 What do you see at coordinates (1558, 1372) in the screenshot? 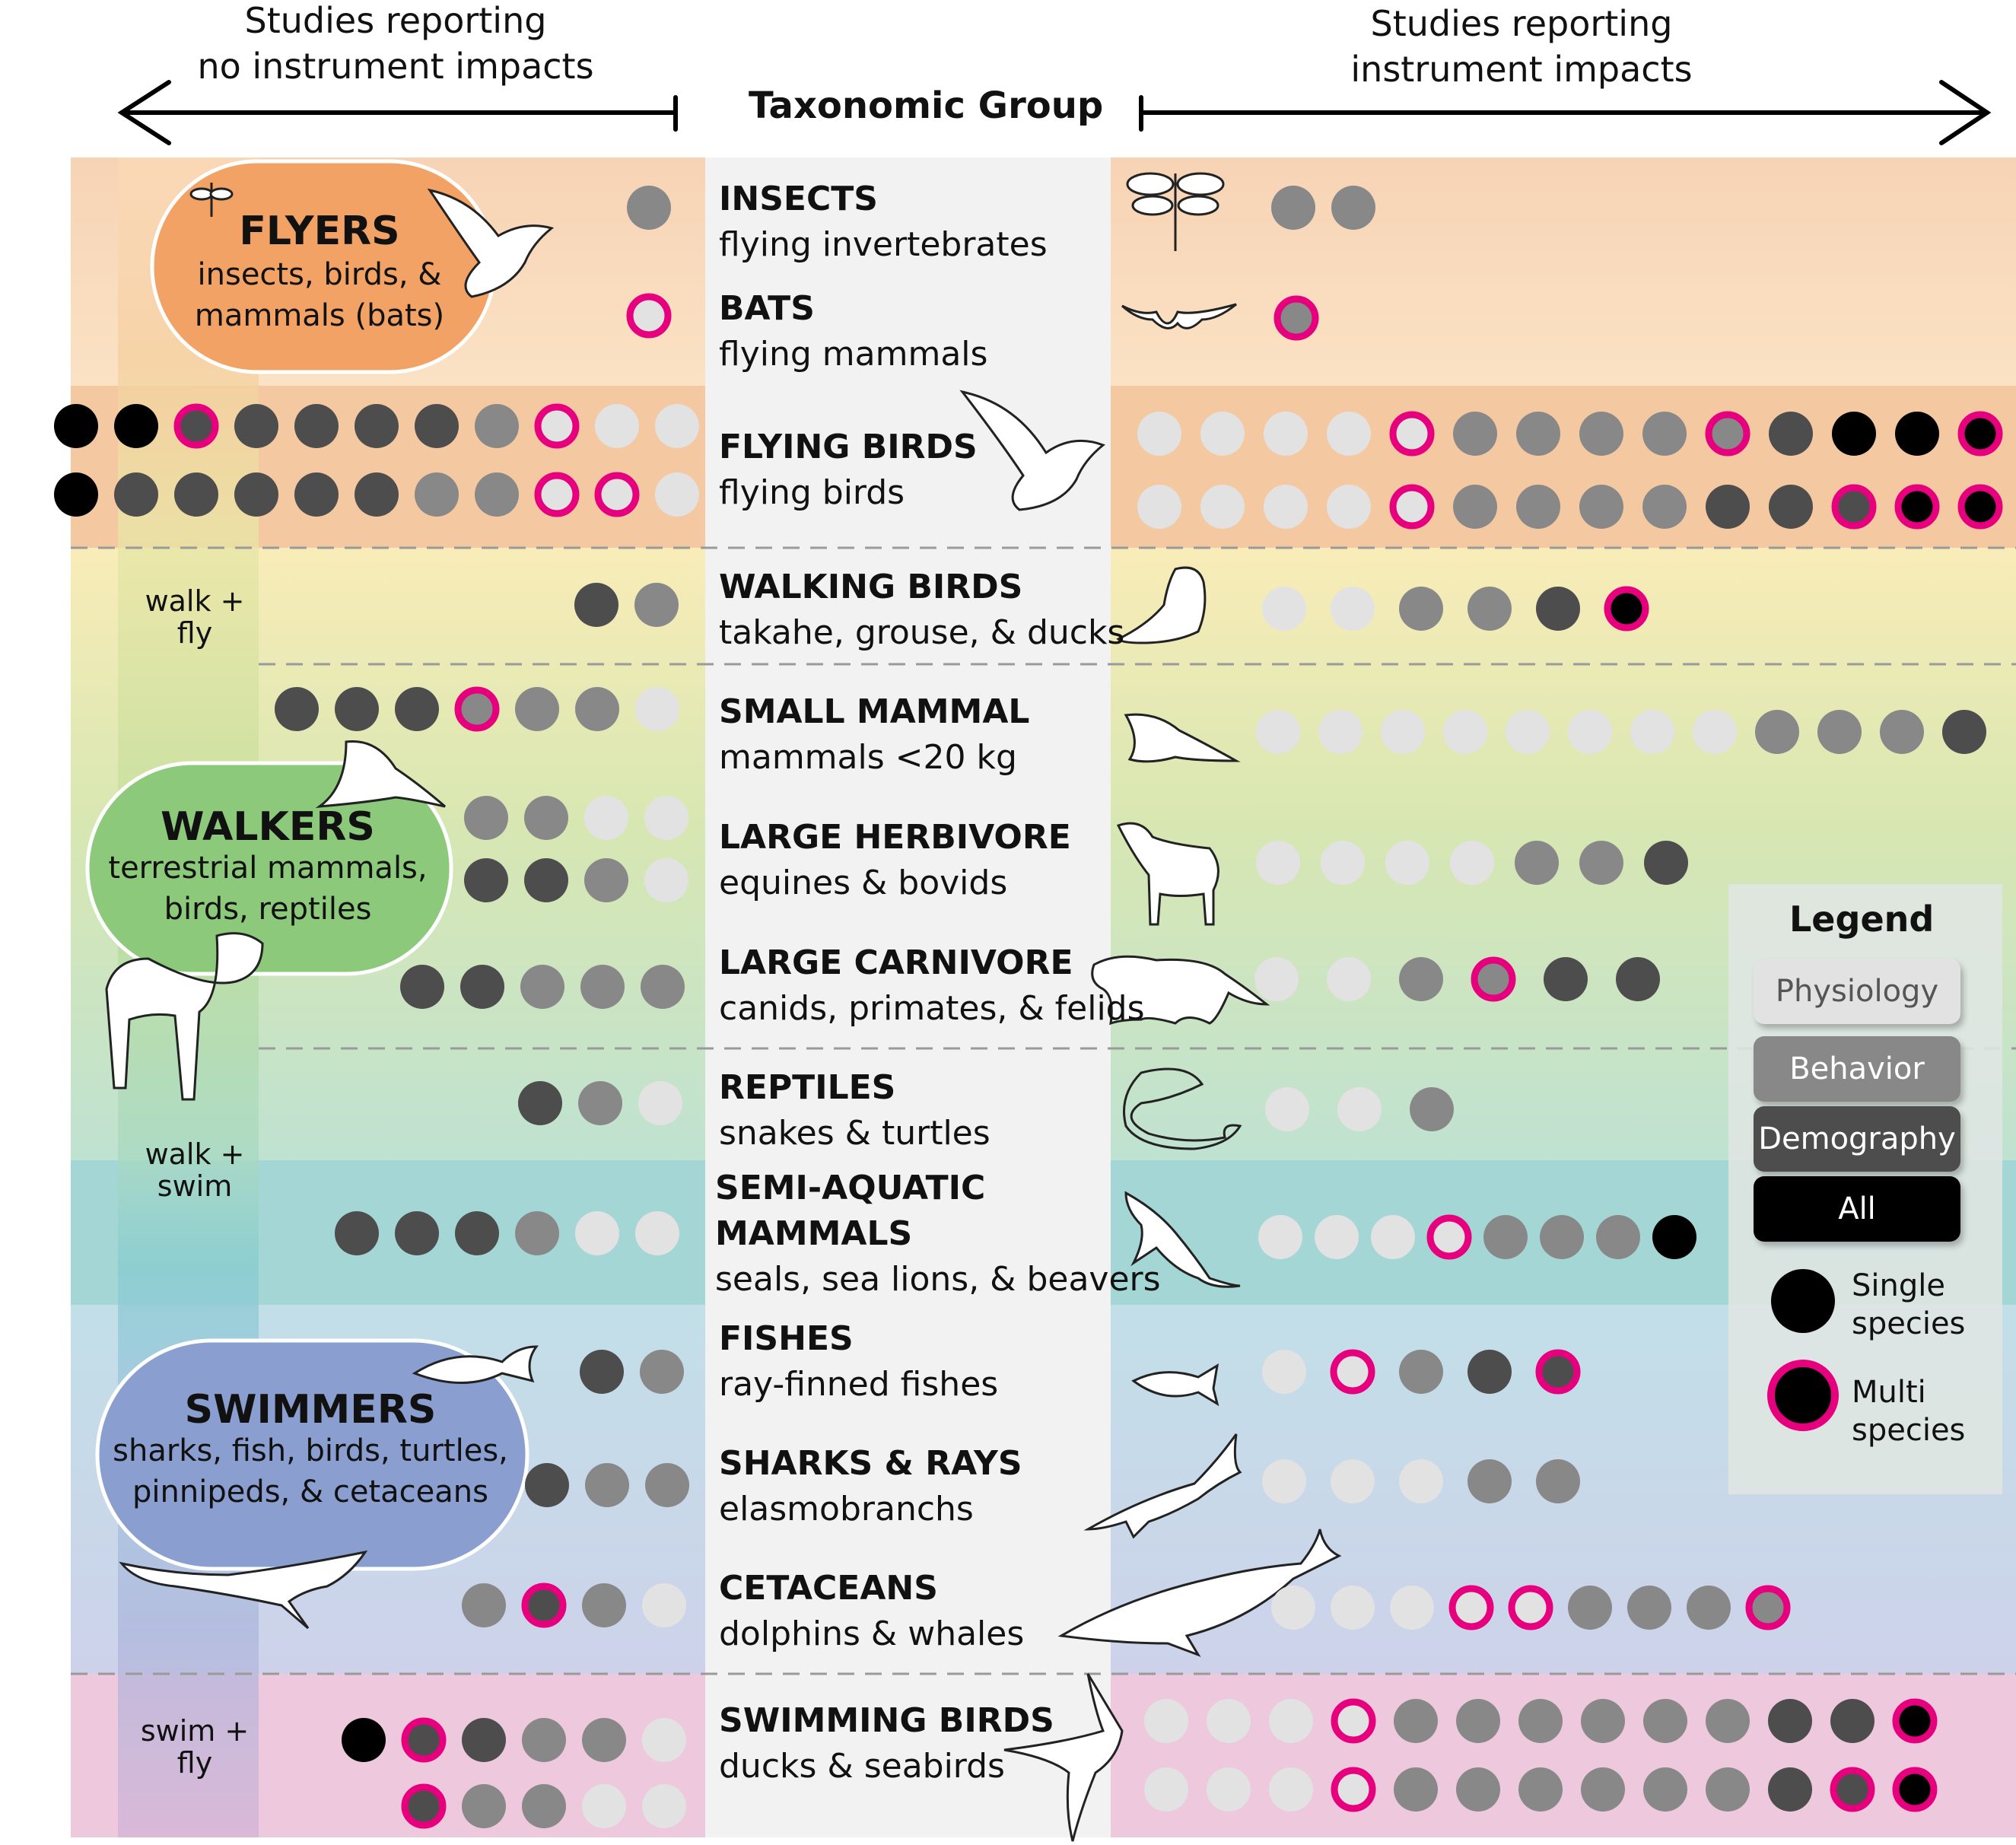
I see `fishes-impact-dot` at bounding box center [1558, 1372].